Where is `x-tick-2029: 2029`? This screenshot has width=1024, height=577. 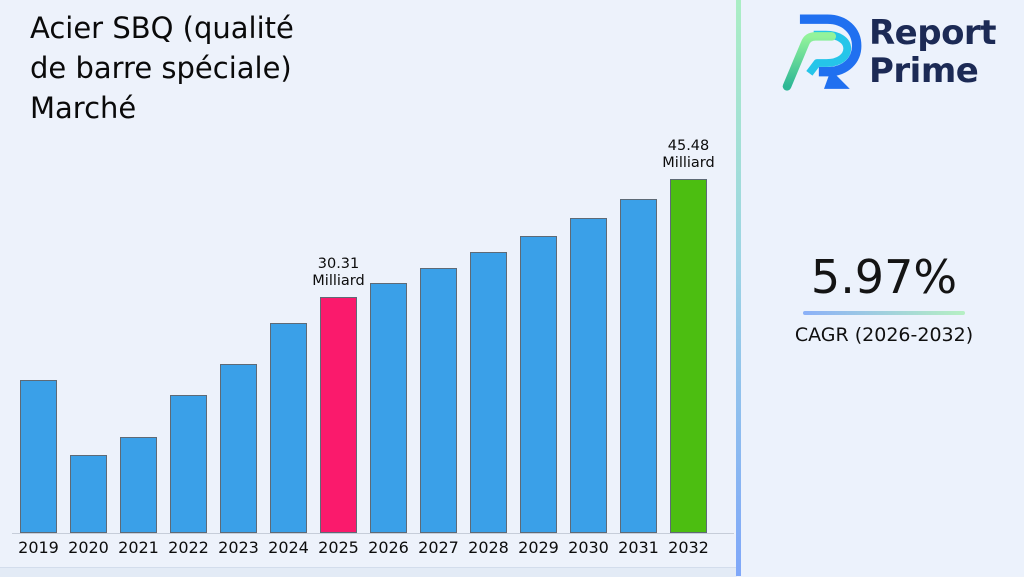
x-tick-2029: 2029 is located at coordinates (538, 547).